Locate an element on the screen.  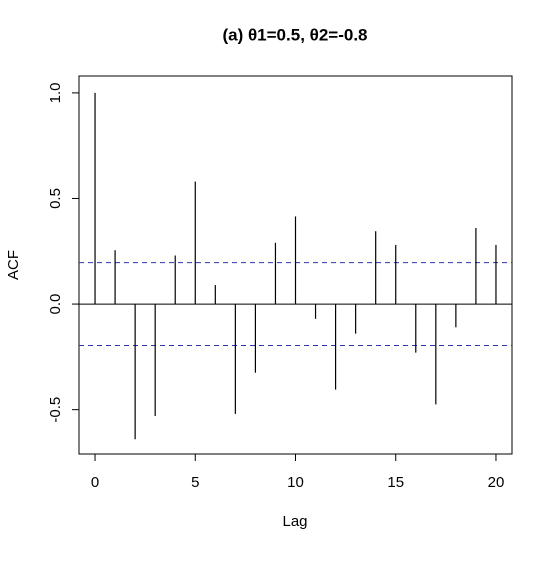
y-tick-label: 0.5 is located at coordinates (55, 198).